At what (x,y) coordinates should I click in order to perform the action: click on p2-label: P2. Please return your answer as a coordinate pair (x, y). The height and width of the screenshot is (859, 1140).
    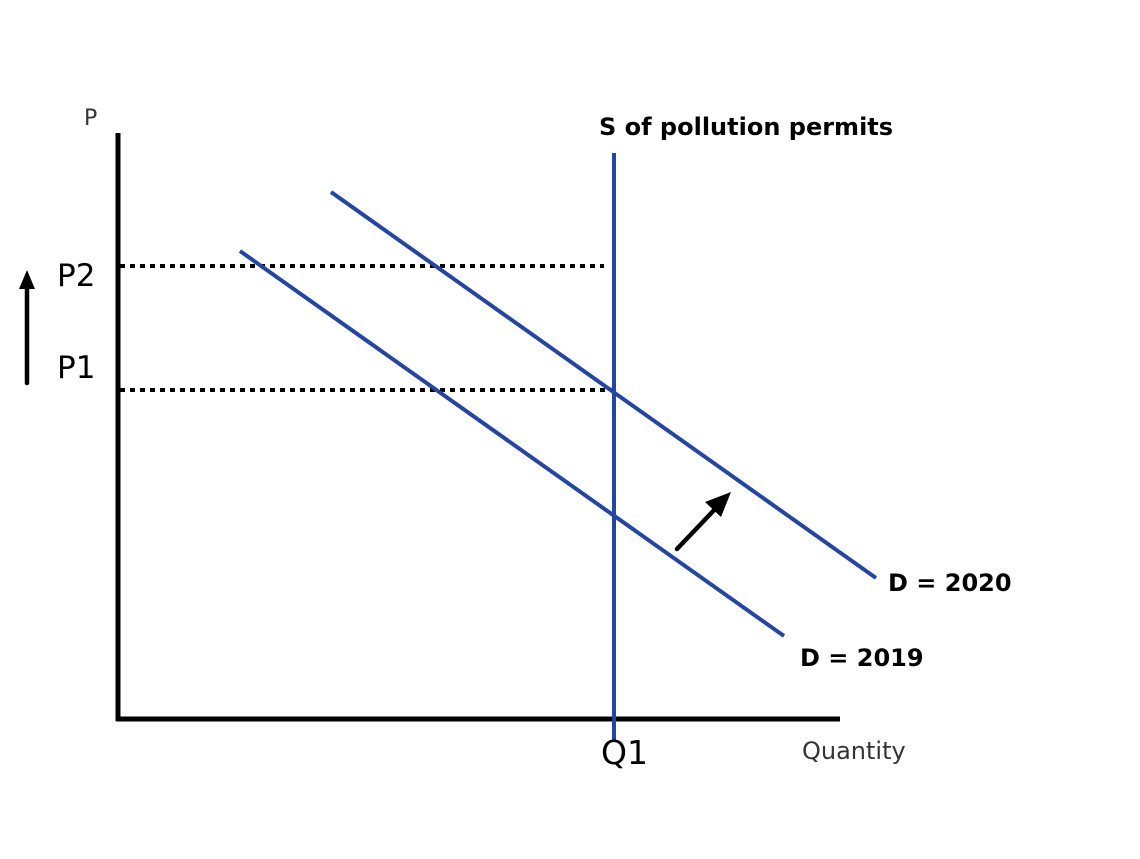
    Looking at the image, I should click on (76, 276).